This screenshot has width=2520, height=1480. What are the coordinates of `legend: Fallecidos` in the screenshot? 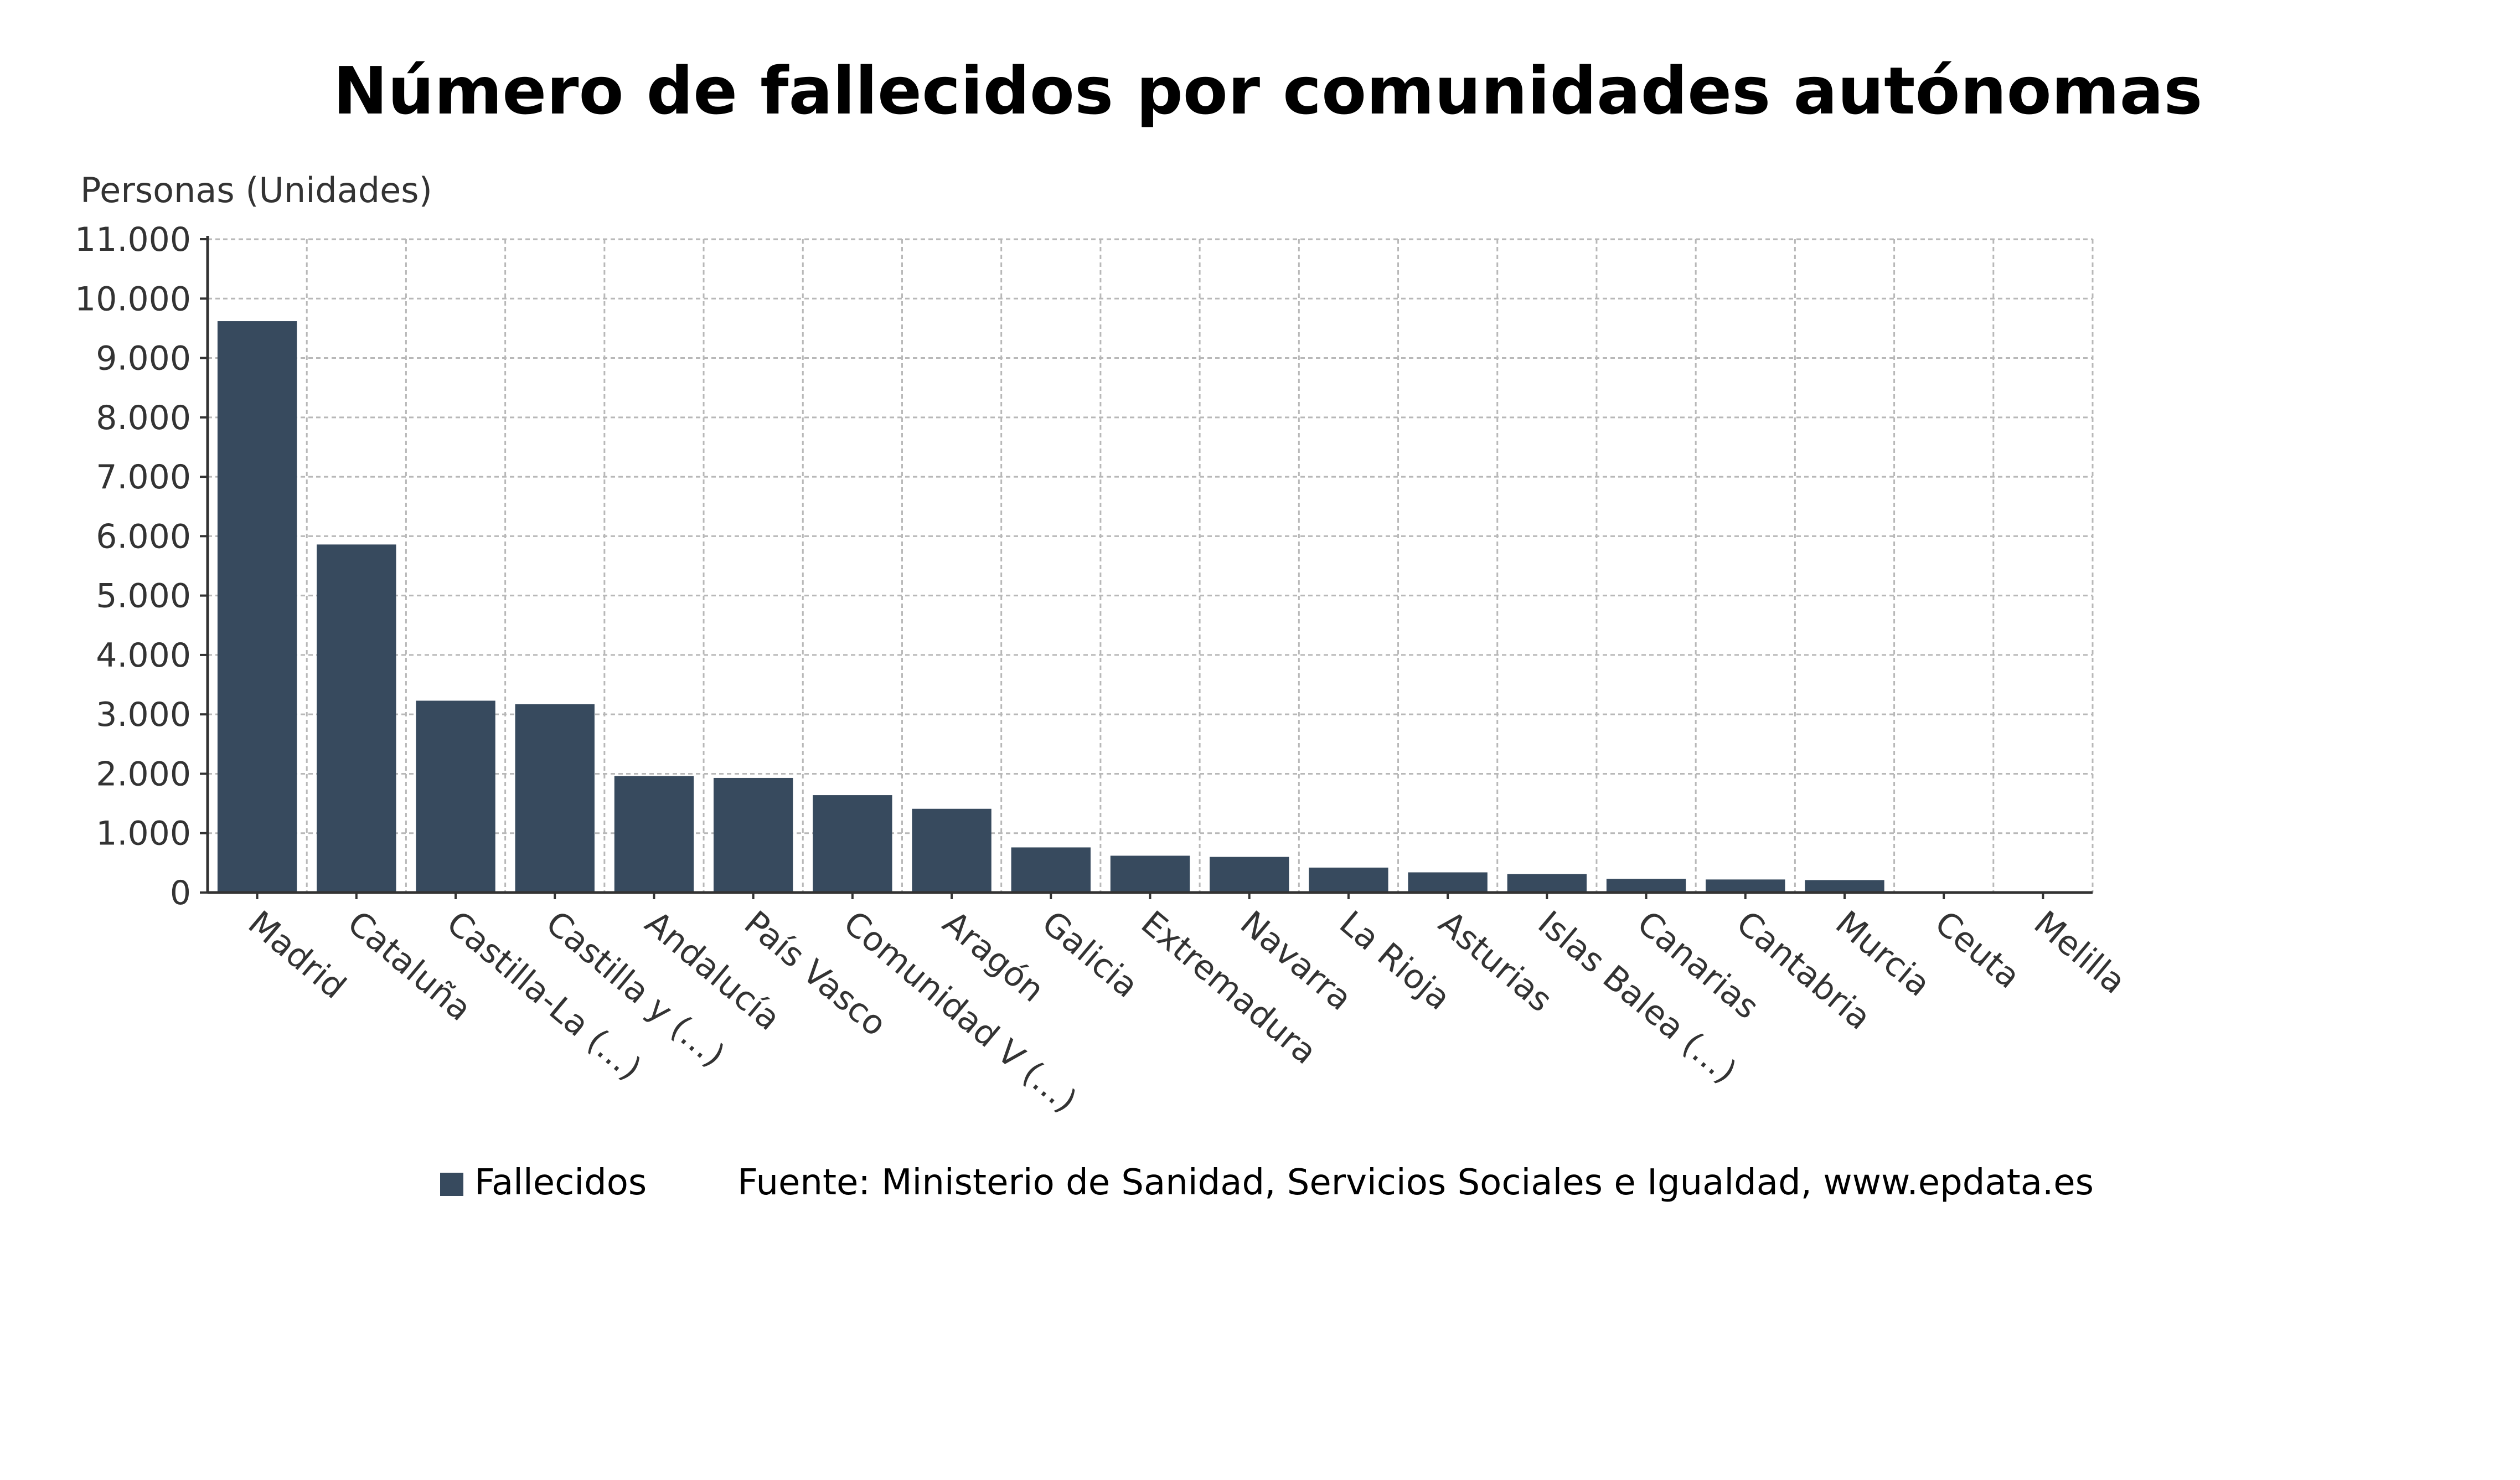 It's located at (543, 1182).